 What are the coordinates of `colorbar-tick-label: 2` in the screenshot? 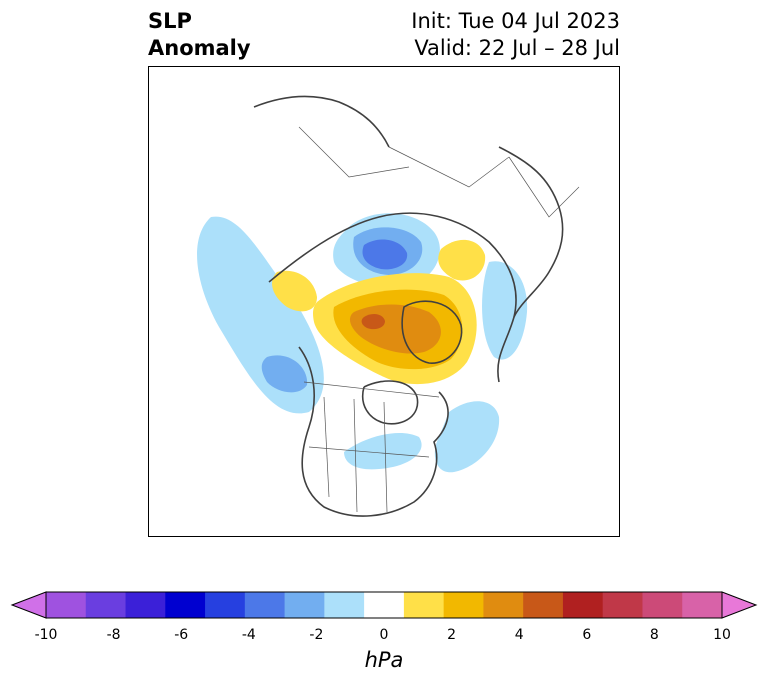 It's located at (452, 635).